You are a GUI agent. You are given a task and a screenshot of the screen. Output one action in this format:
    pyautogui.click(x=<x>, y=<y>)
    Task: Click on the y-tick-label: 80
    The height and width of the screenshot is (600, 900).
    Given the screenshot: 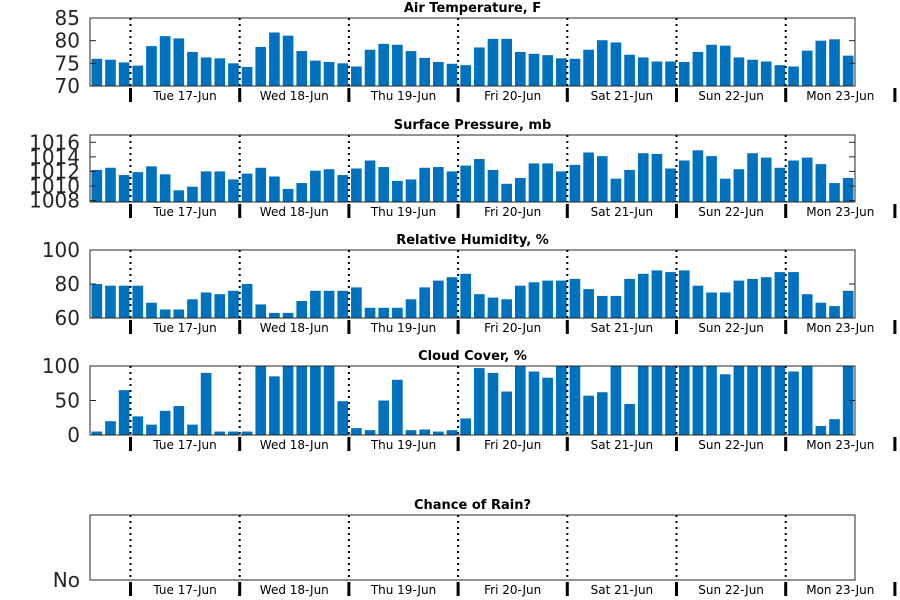 What is the action you would take?
    pyautogui.click(x=67, y=284)
    